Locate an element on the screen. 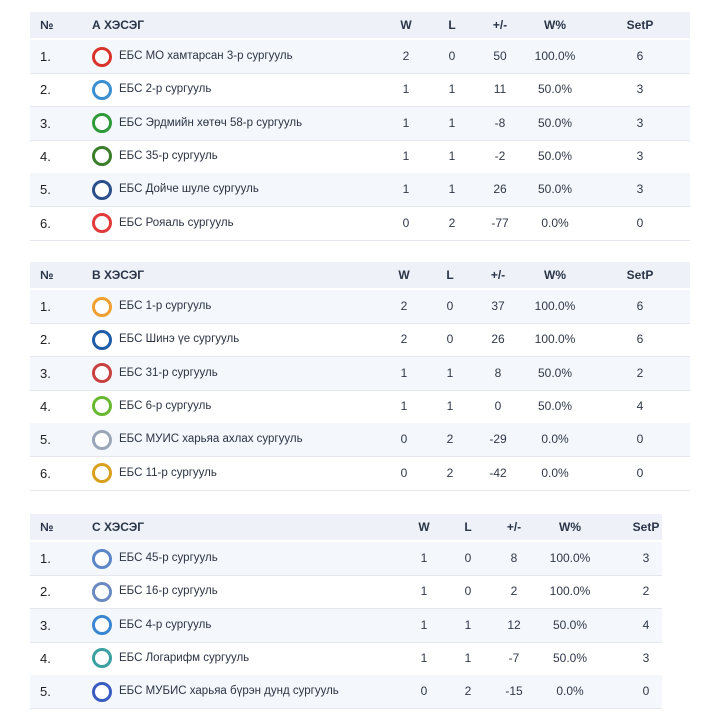  team-cell: ЕБС 45-р сургууль is located at coordinates (155, 558).